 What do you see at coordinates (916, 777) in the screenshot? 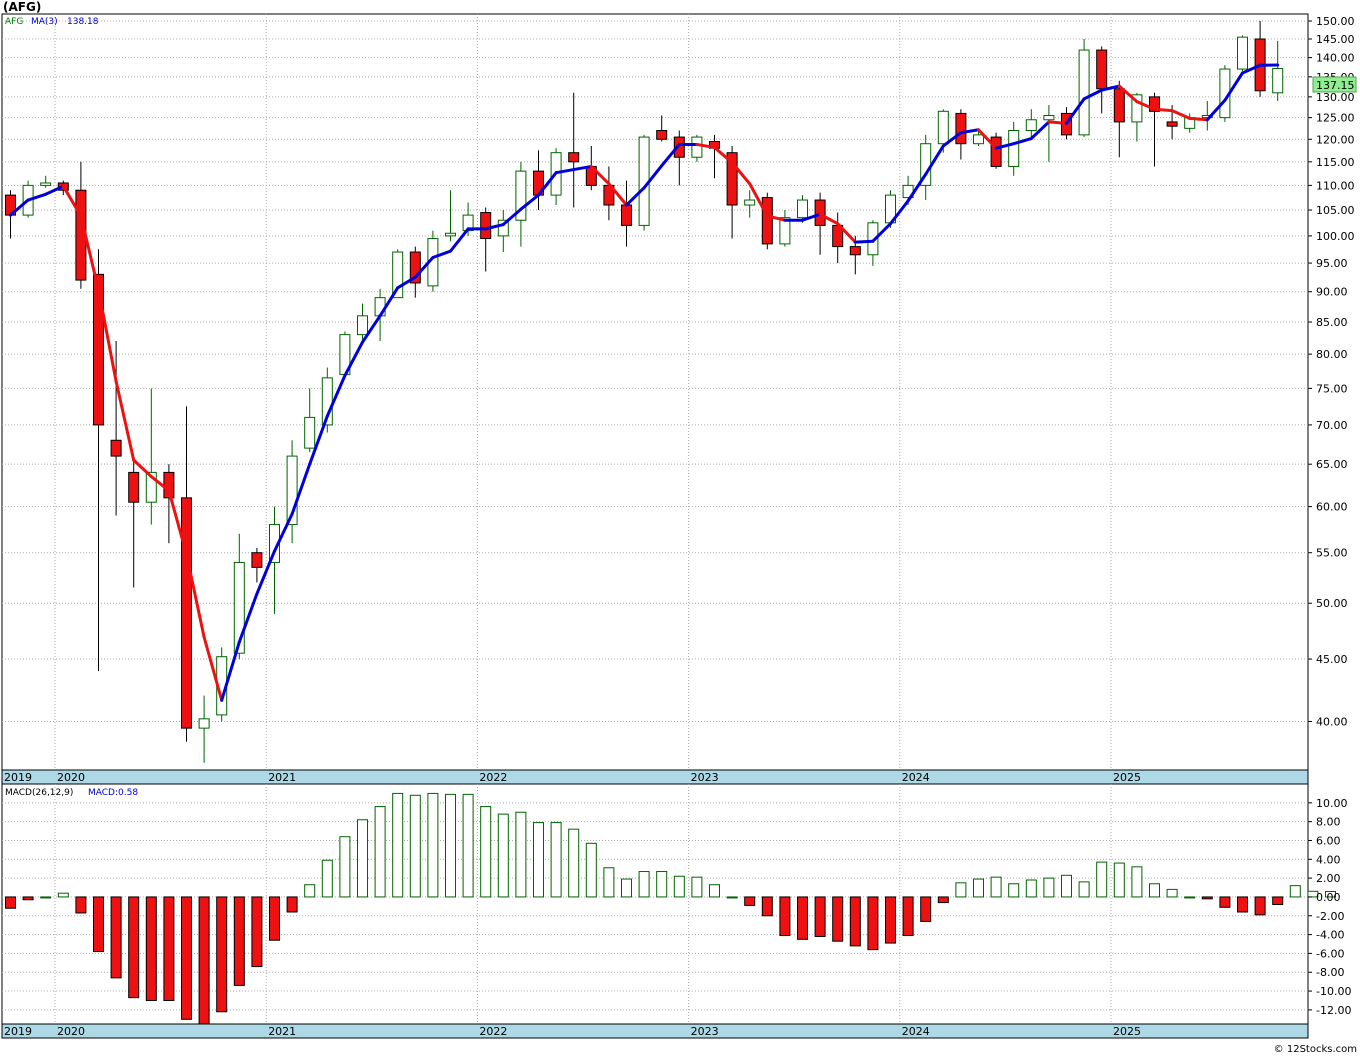
I see `year-label: 2024` at bounding box center [916, 777].